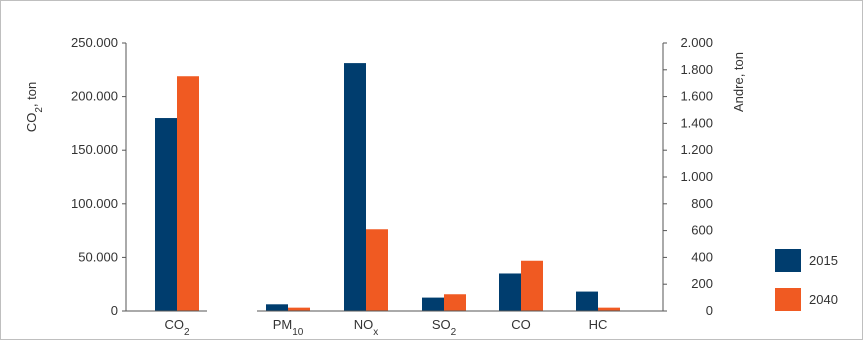 This screenshot has height=346, width=865. Describe the element at coordinates (532, 285) in the screenshot. I see `bar-co-2040` at that location.